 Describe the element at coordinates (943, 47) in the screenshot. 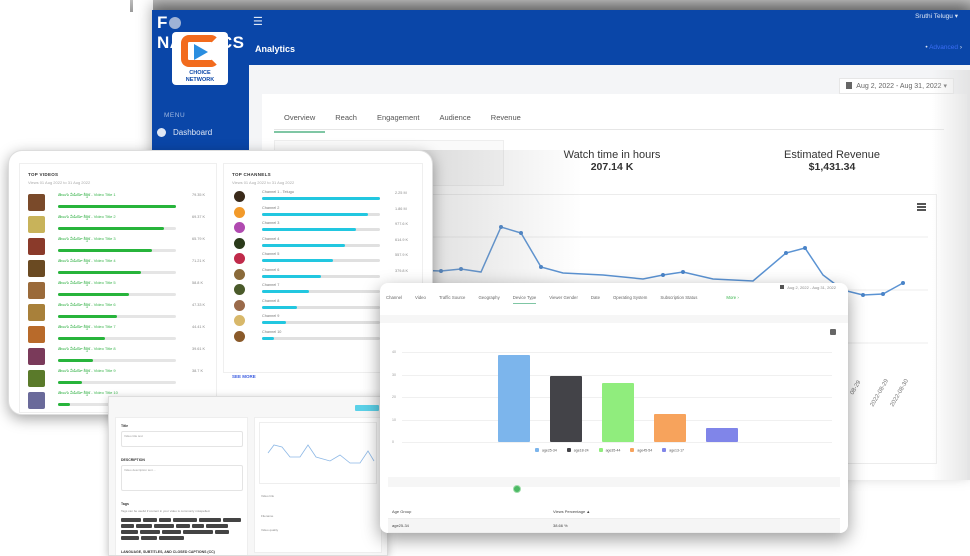

I see `advanced-link: • Advanced ›` at that location.